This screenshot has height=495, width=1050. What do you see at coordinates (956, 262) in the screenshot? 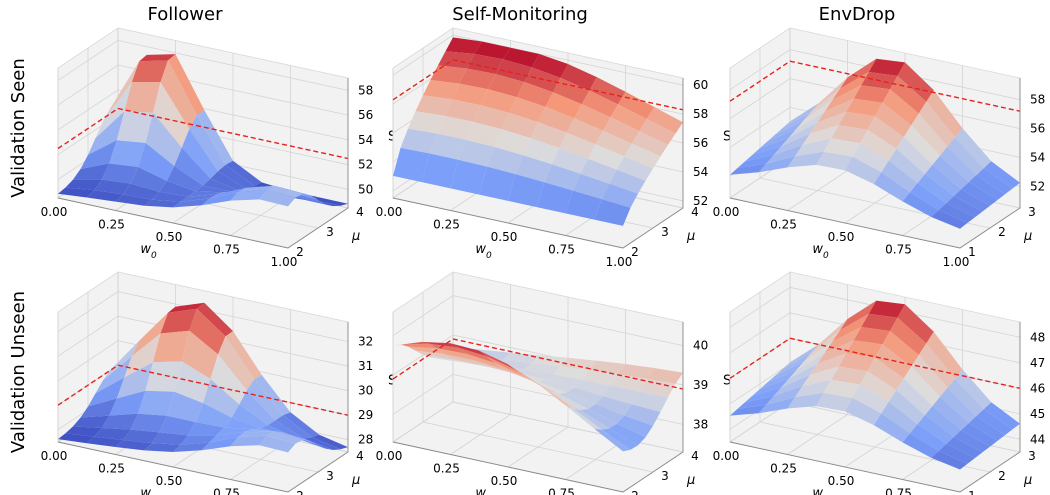
I see `x-tick-label: 1.00` at bounding box center [956, 262].